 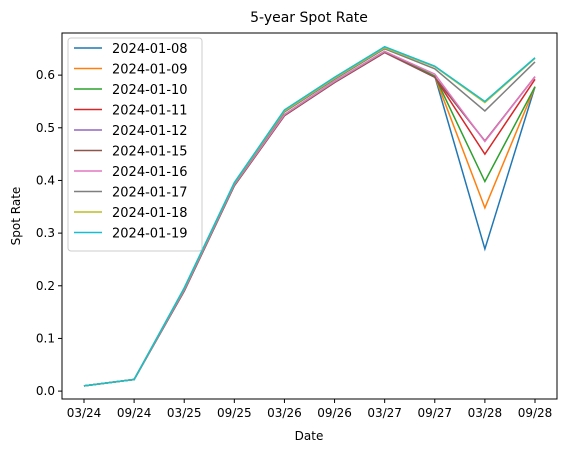 What do you see at coordinates (309, 18) in the screenshot?
I see `chart-title: 5-year Spot Rate` at bounding box center [309, 18].